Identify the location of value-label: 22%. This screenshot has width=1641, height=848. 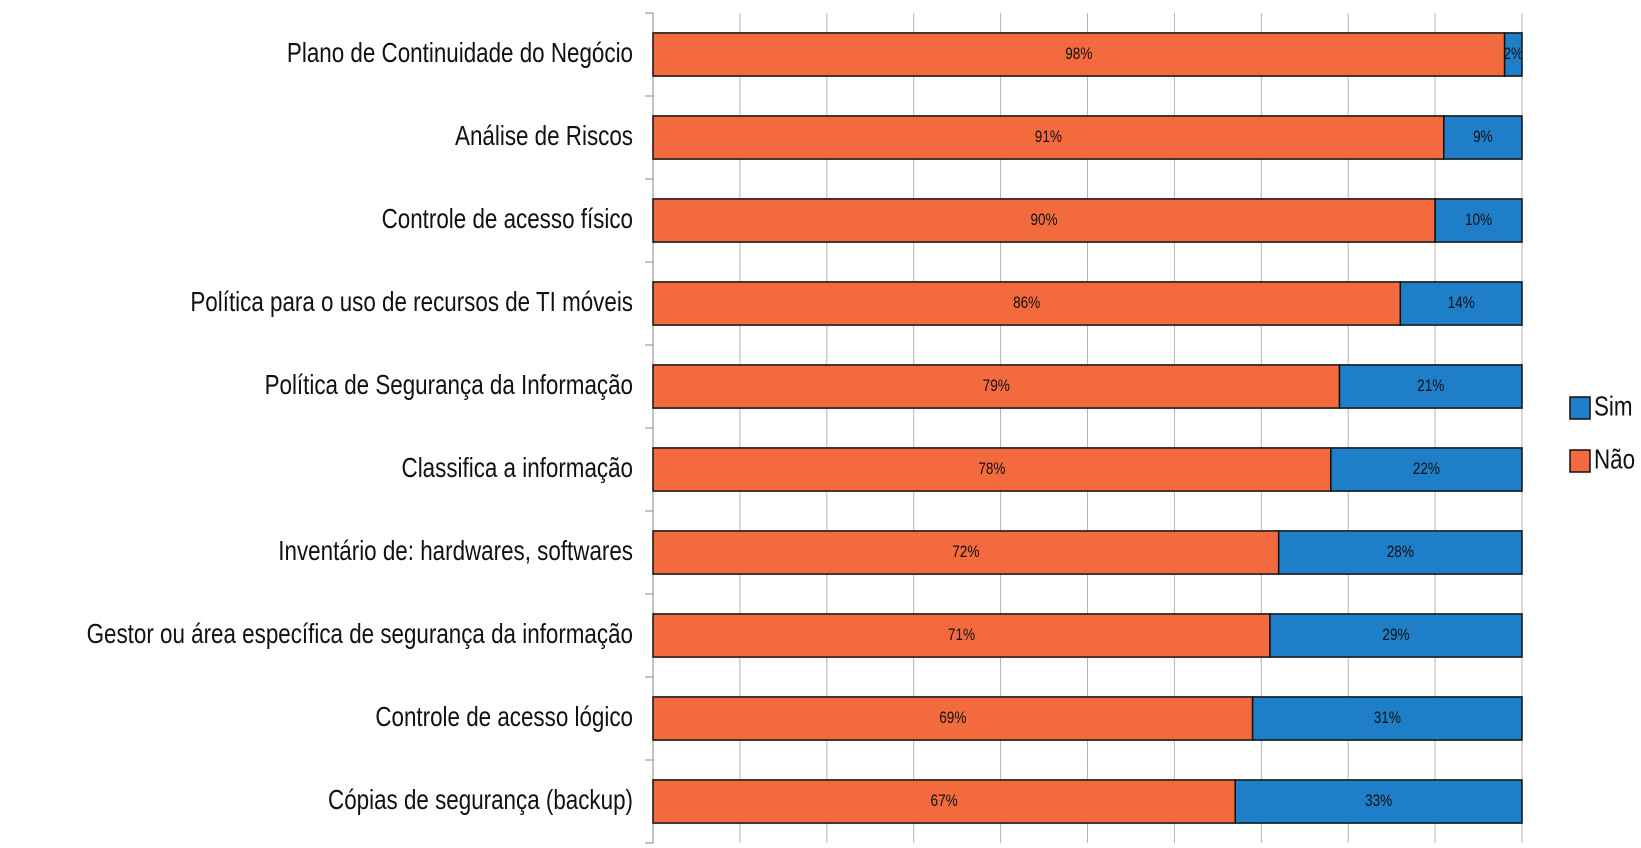
(1426, 469).